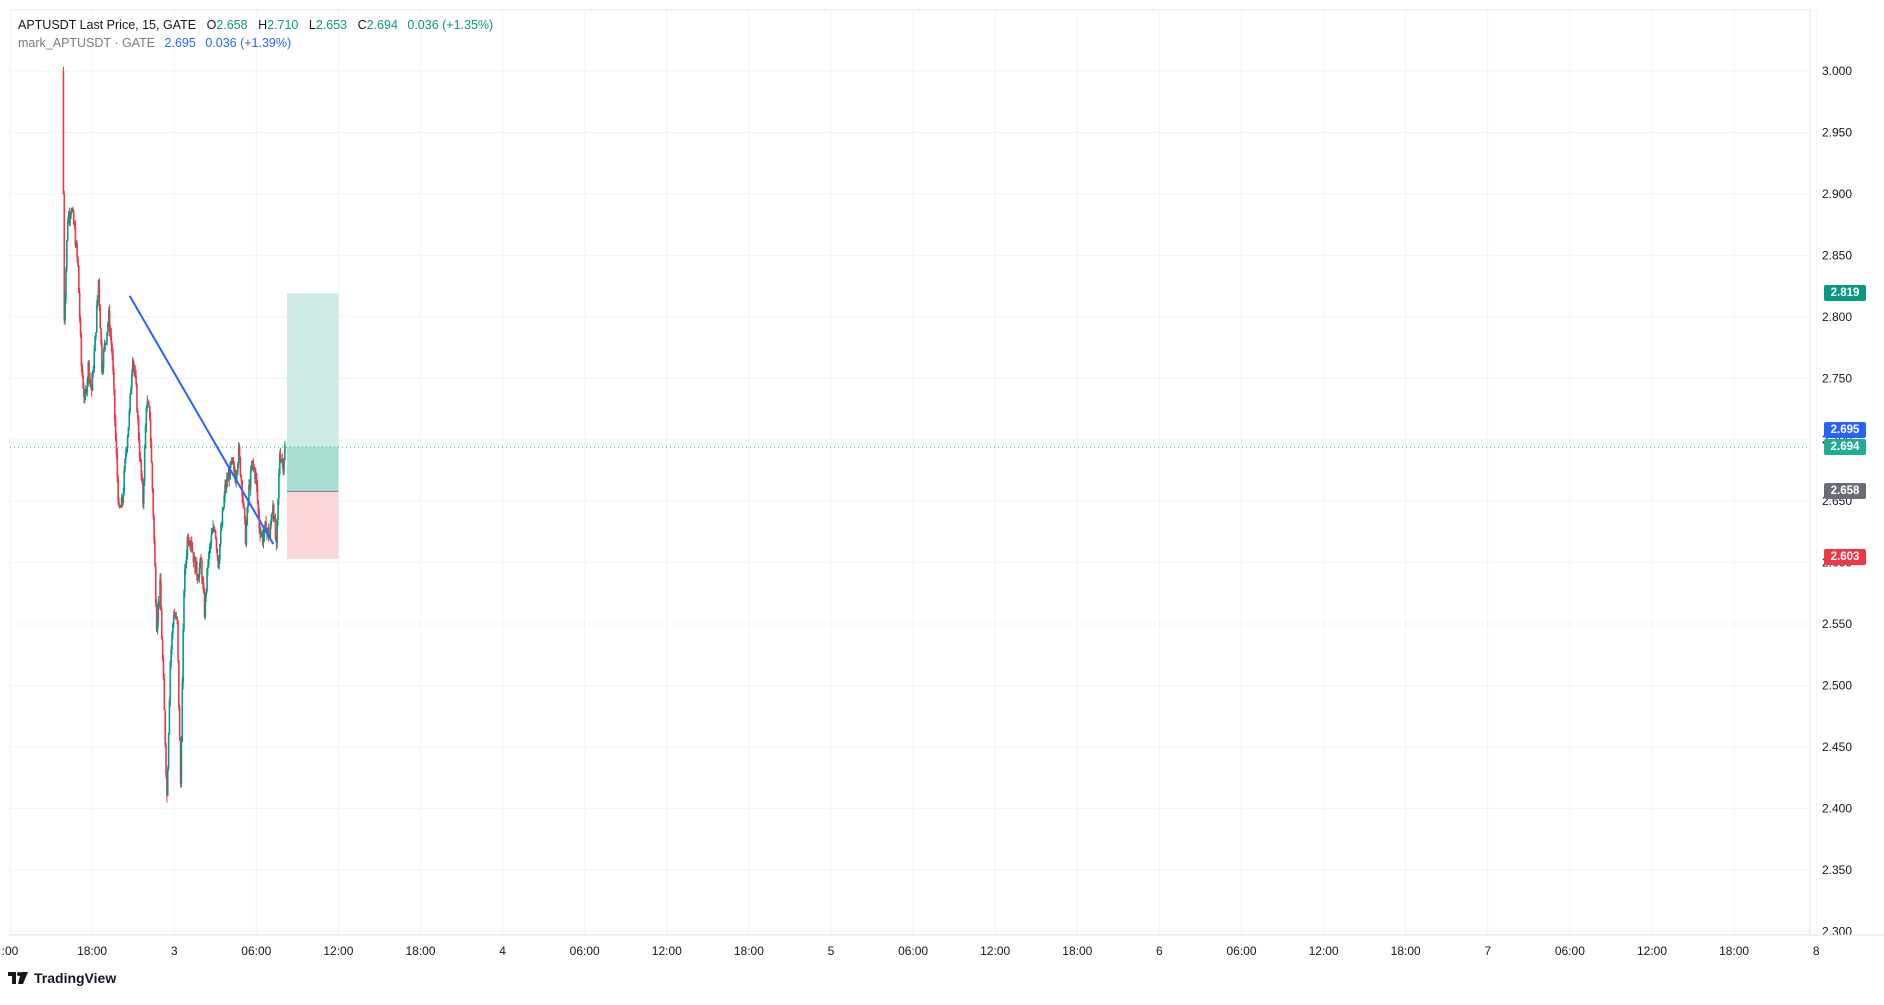  I want to click on price-axis-label: 2.850, so click(1837, 255).